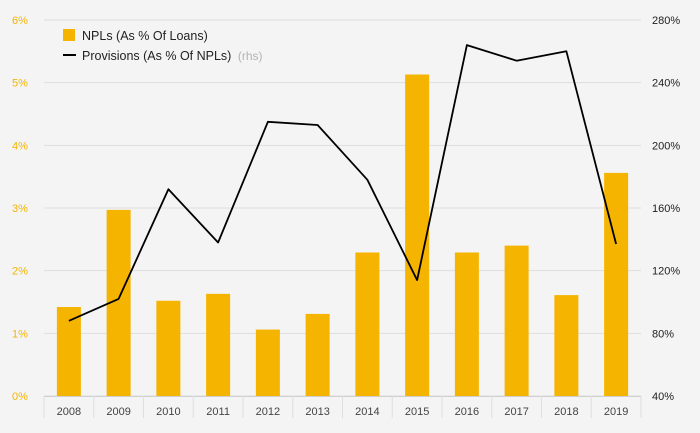 The width and height of the screenshot is (700, 433). I want to click on y-left-tick-label: 0%, so click(20, 397).